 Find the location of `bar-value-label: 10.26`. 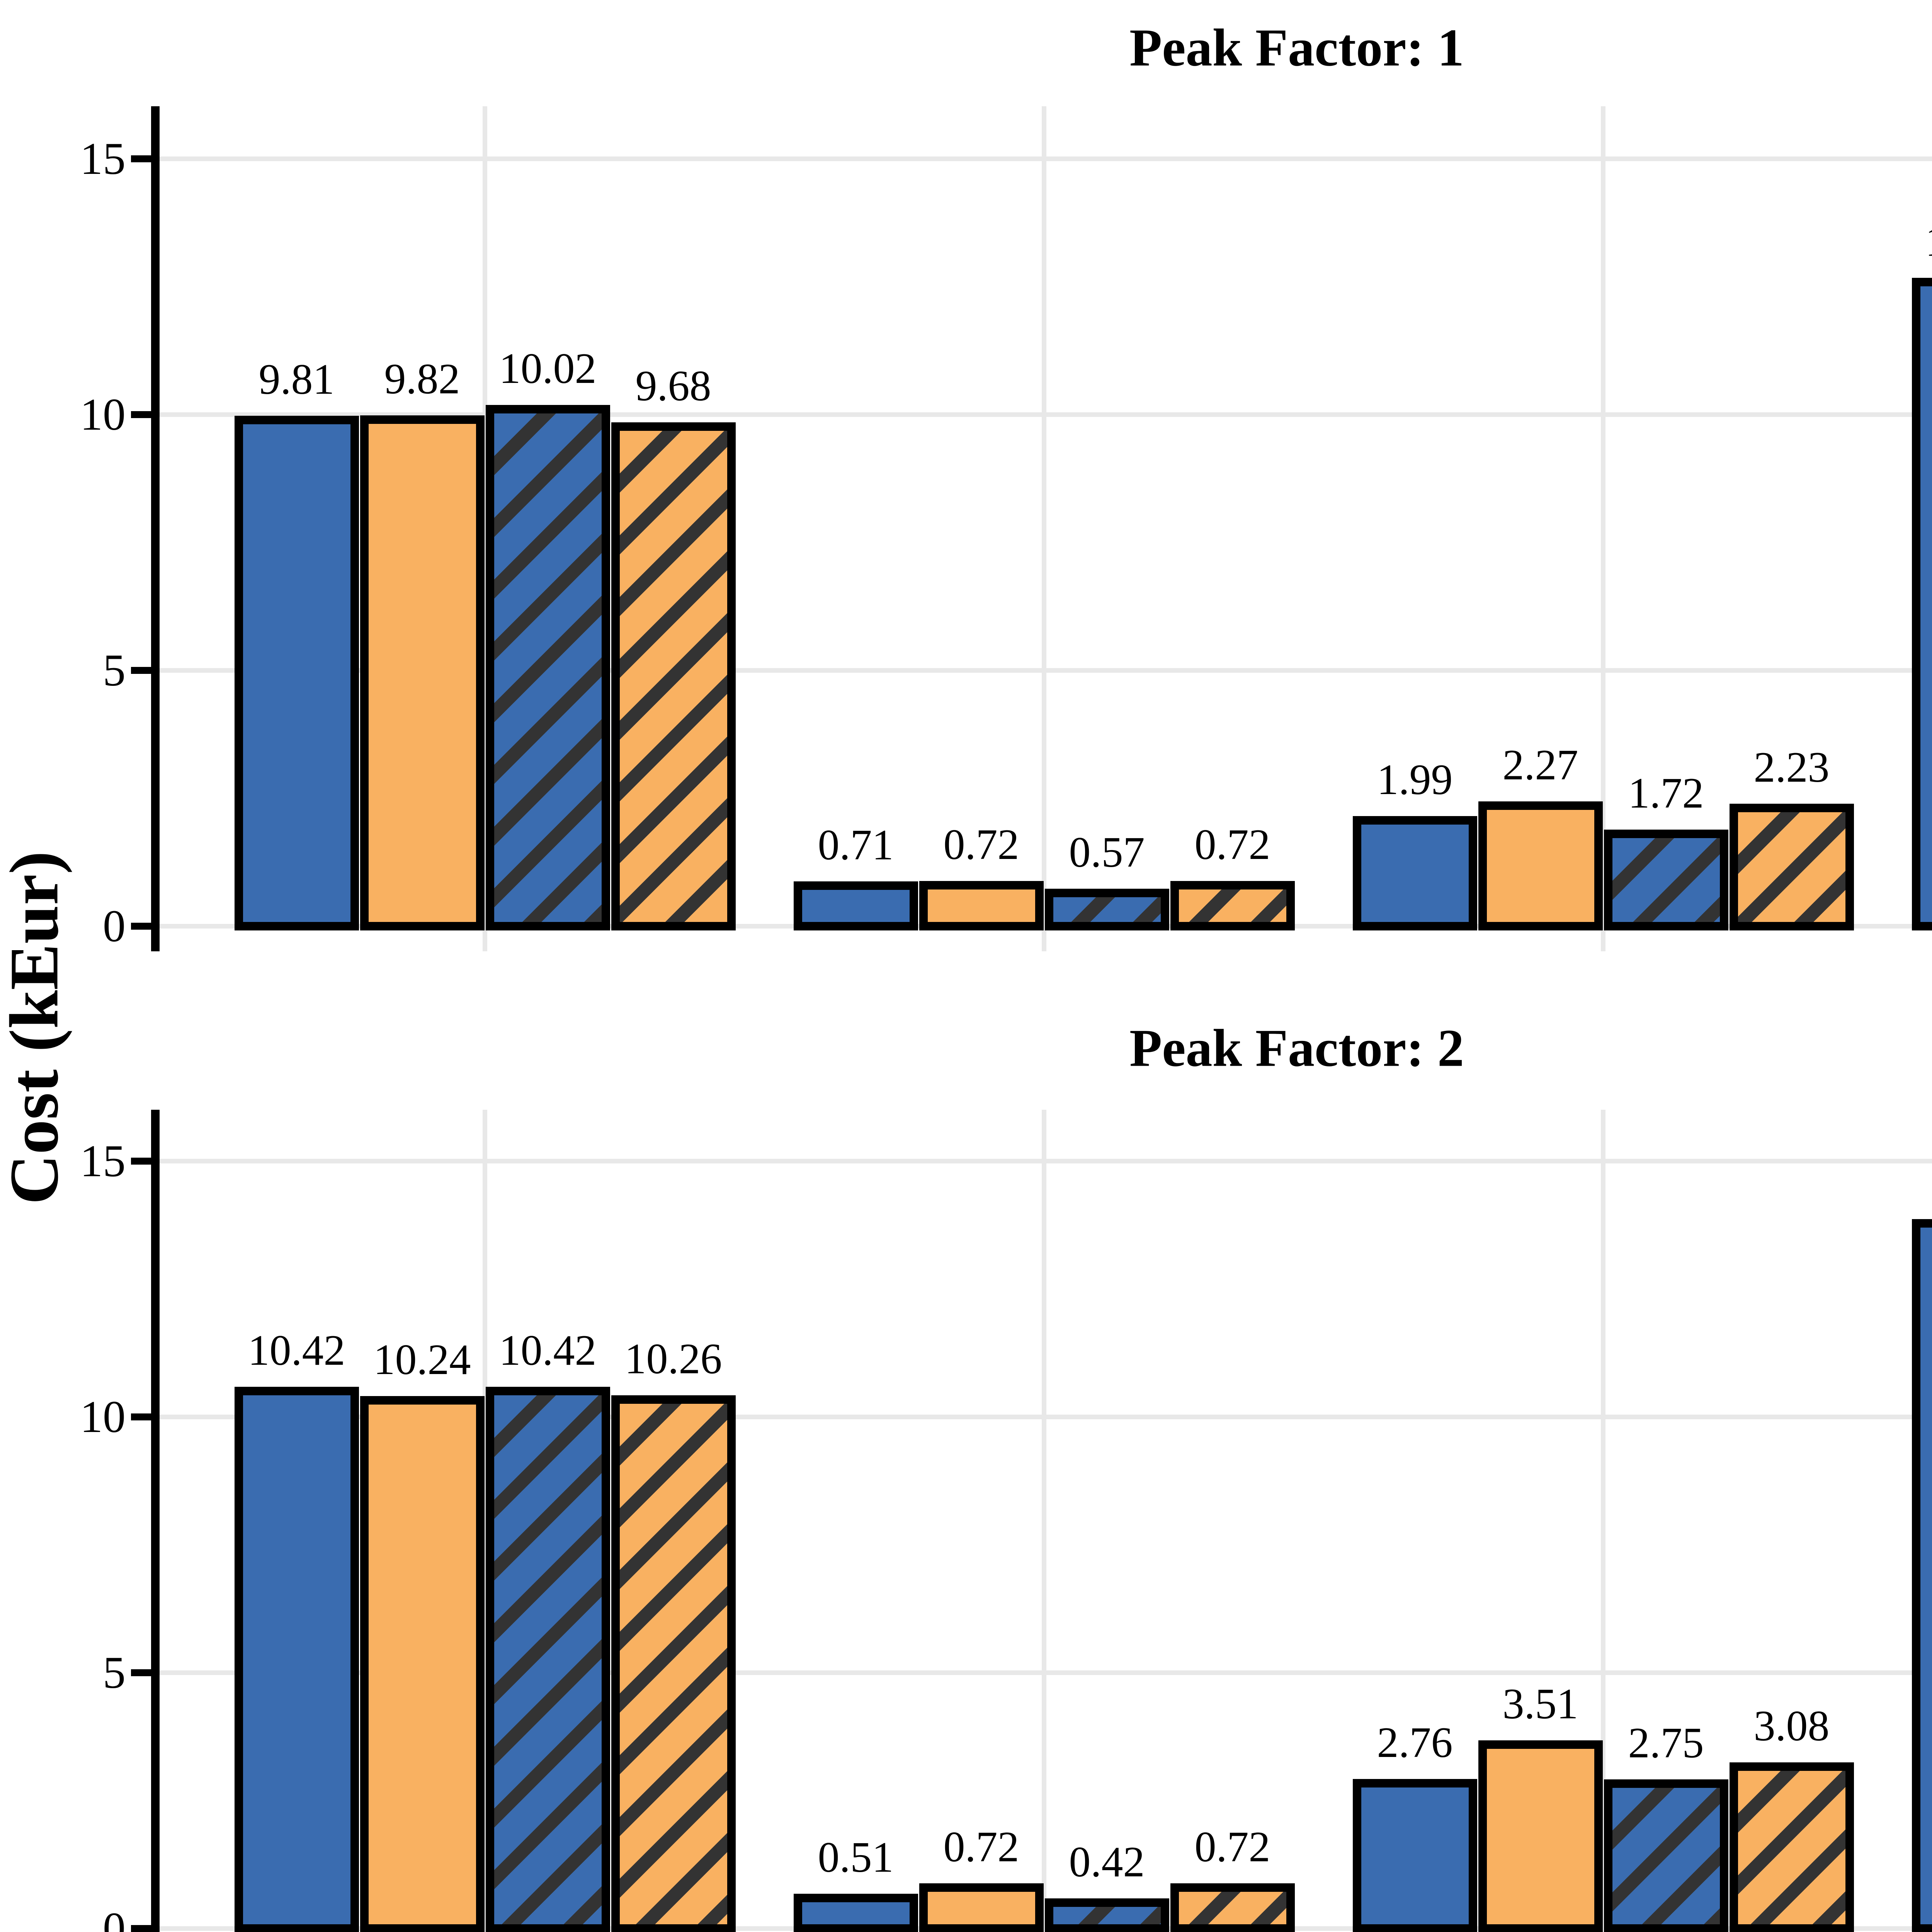

bar-value-label: 10.26 is located at coordinates (673, 1359).